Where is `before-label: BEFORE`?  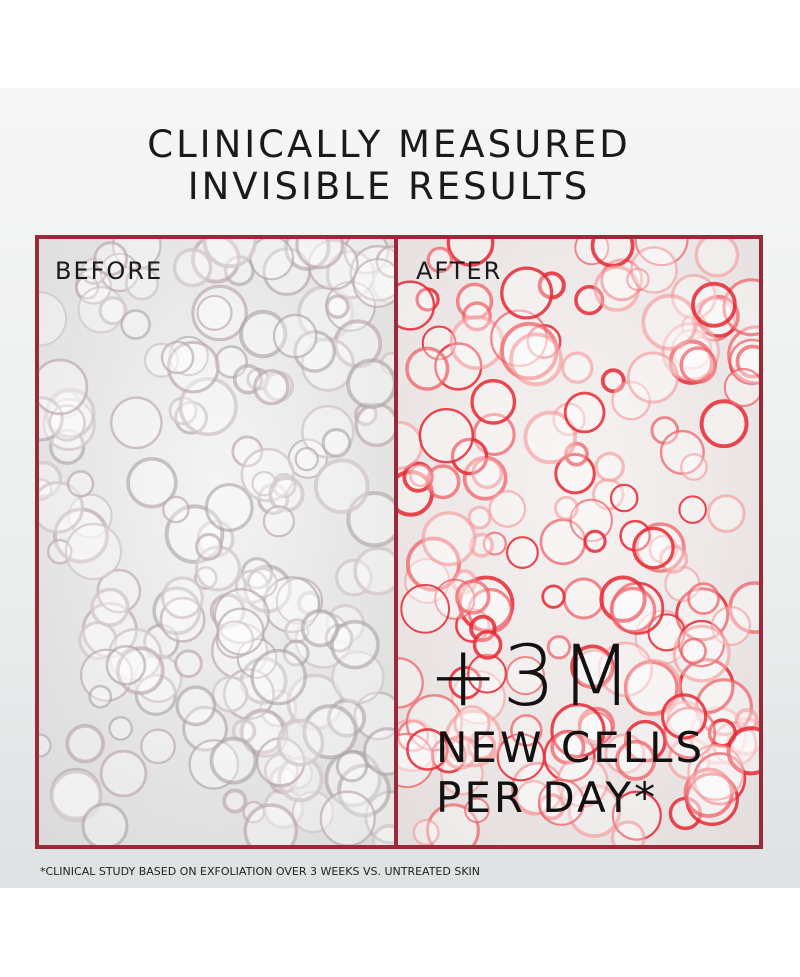 before-label: BEFORE is located at coordinates (109, 271).